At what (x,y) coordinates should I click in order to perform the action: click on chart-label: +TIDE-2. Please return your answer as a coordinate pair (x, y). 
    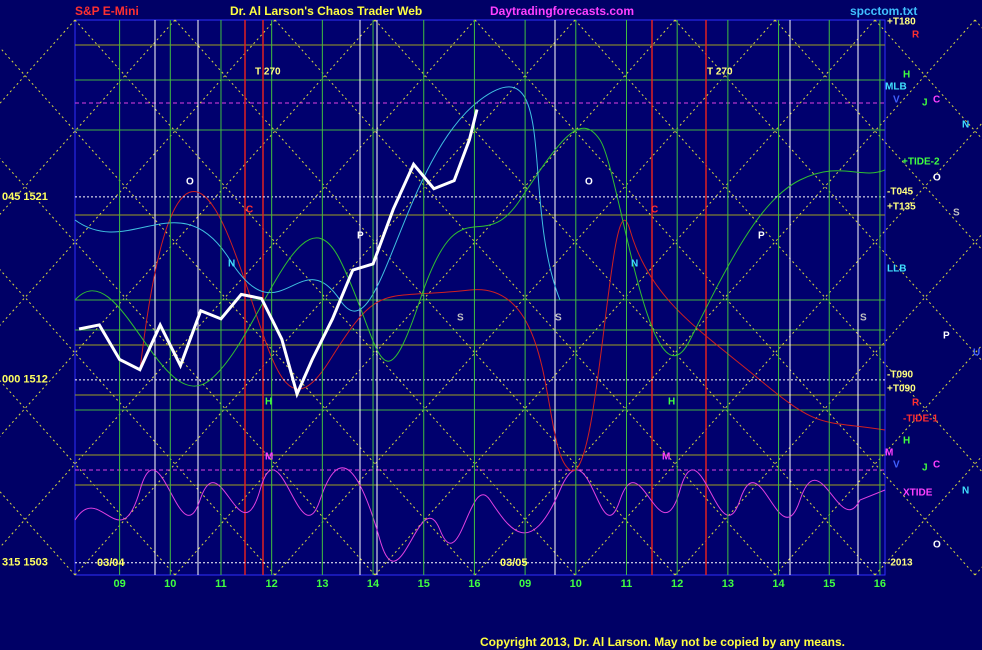
    Looking at the image, I should click on (921, 162).